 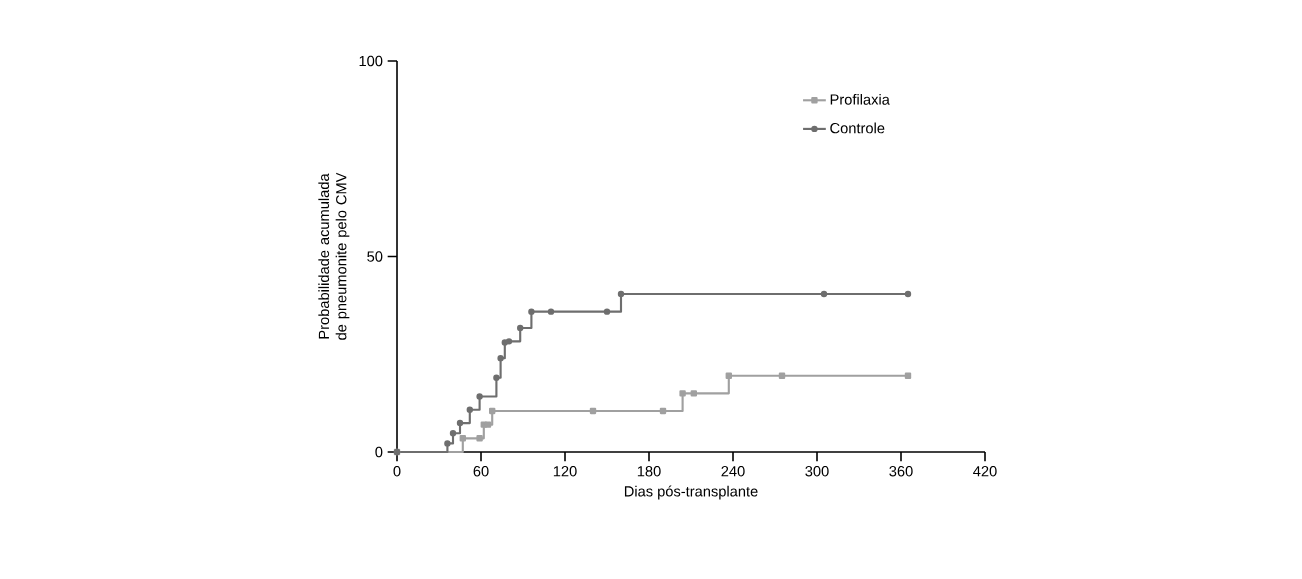 I want to click on x-tick-label: 0, so click(x=397, y=471).